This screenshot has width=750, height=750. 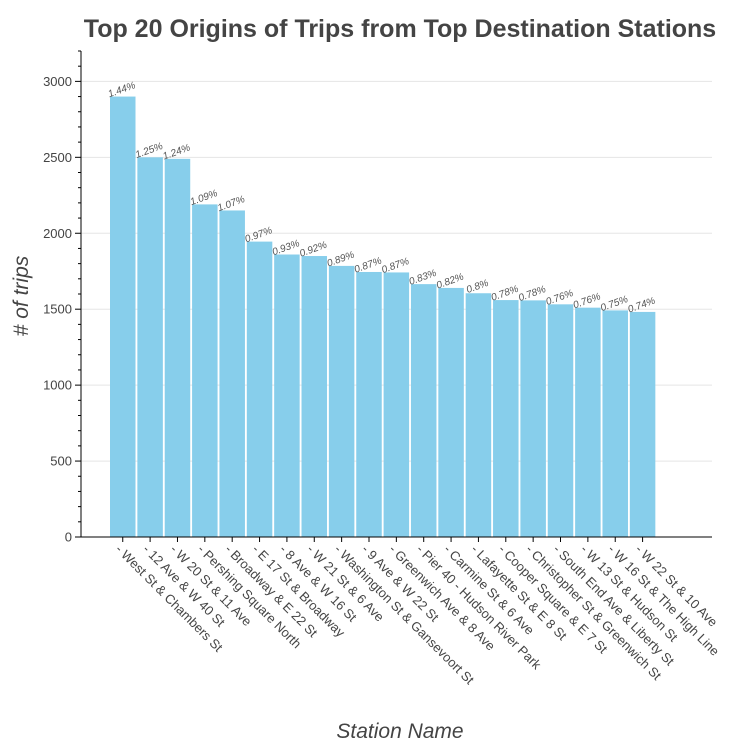 I want to click on data-label-14: 0.8%, so click(x=477, y=287).